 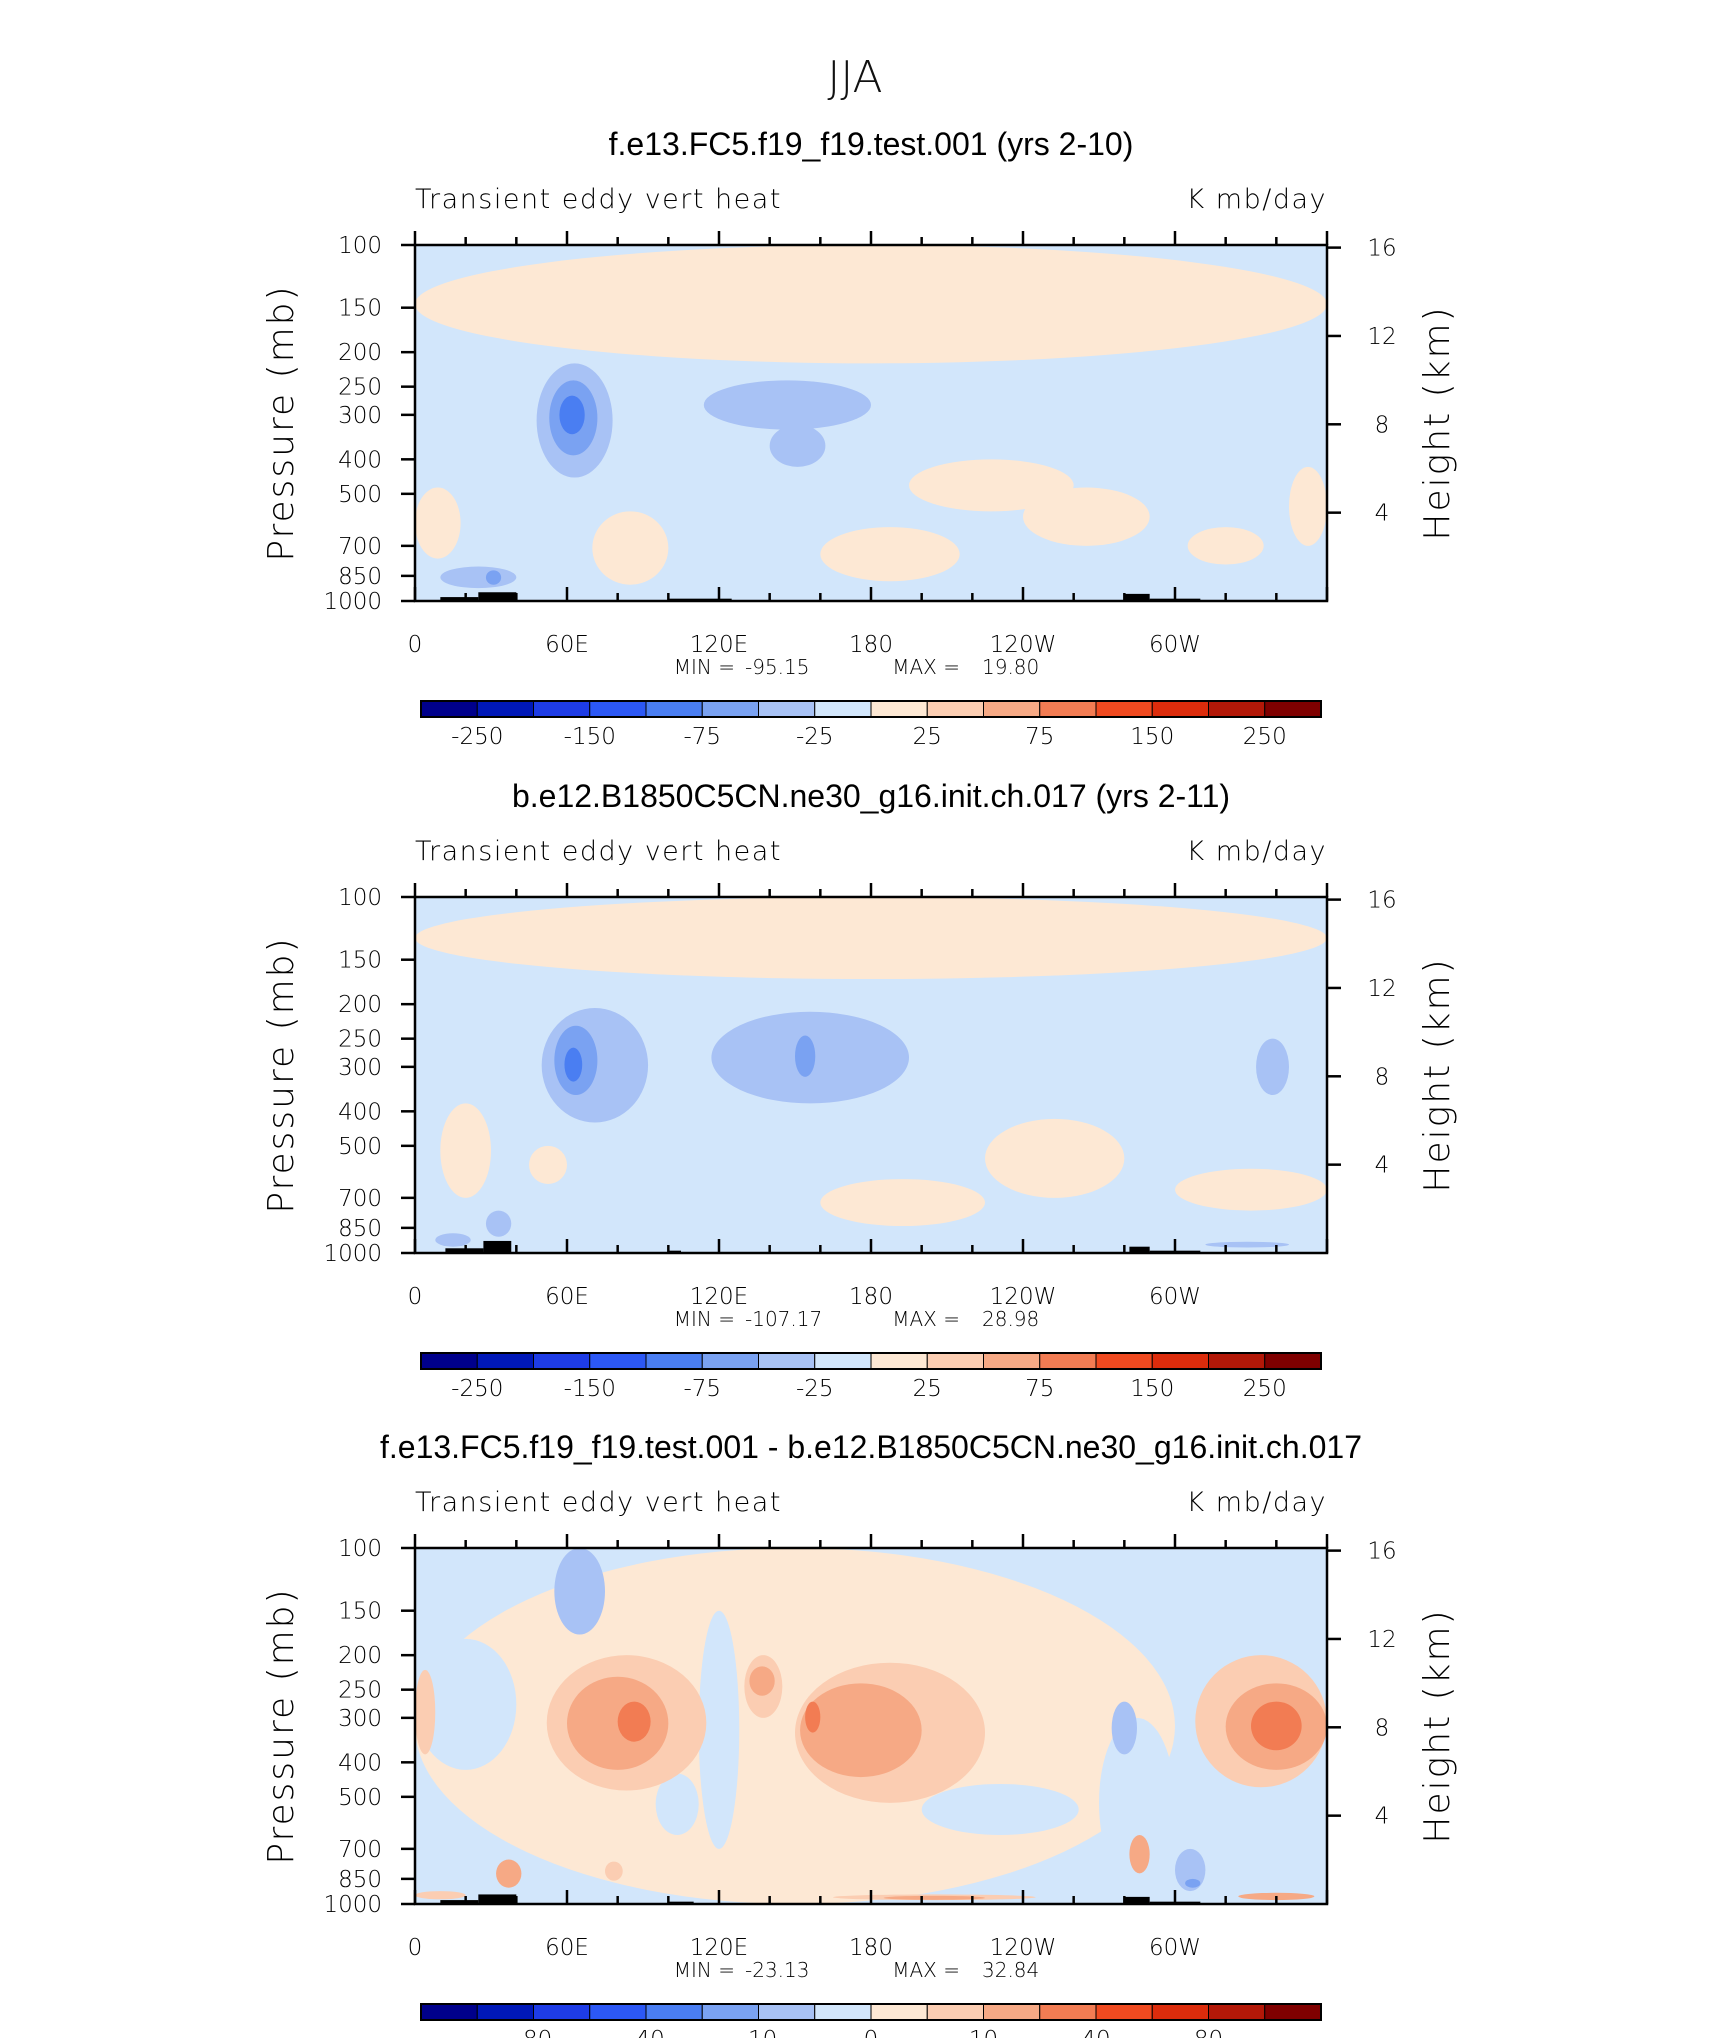 I want to click on min-value: -95.15, so click(x=777, y=667).